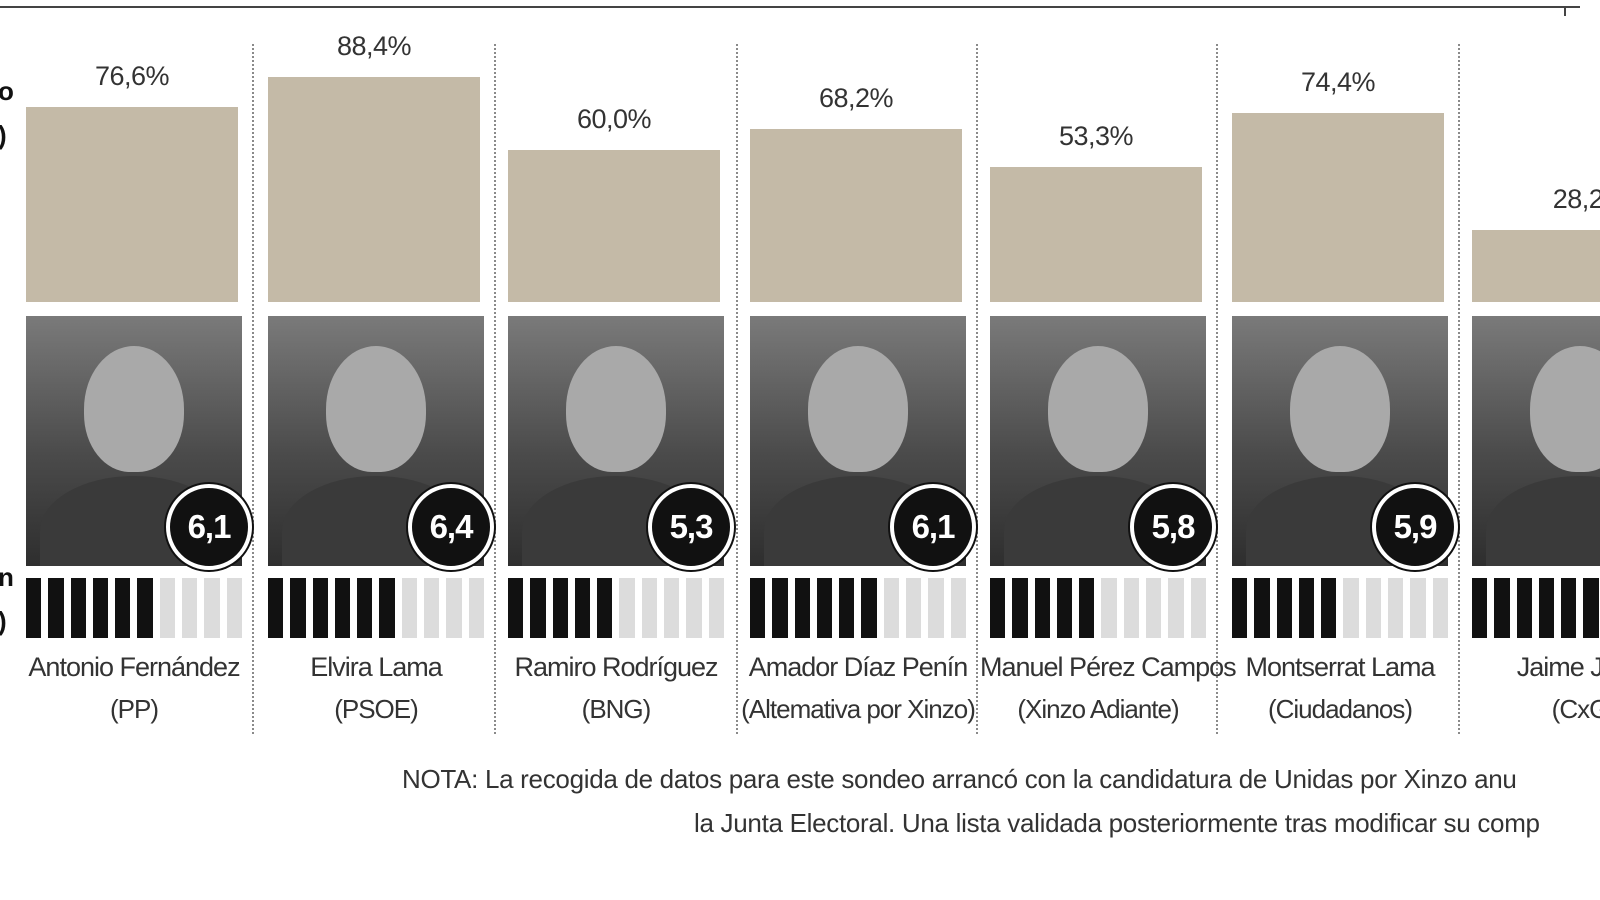  What do you see at coordinates (1576, 199) in the screenshot?
I see `bar-value-label: 28,2` at bounding box center [1576, 199].